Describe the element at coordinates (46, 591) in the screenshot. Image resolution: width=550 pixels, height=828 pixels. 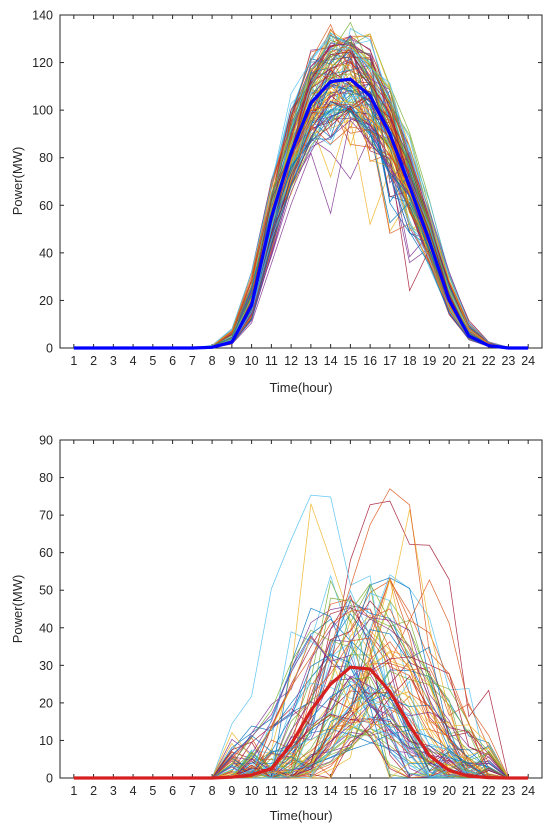
I see `y-tick-label: 50` at that location.